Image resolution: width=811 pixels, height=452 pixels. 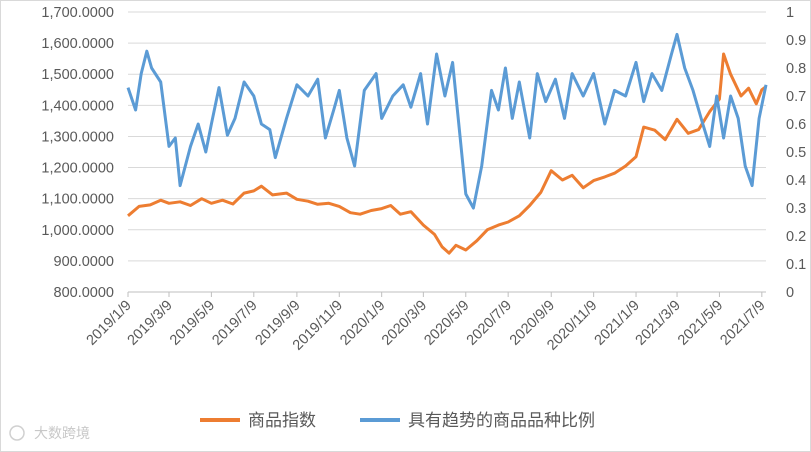 I want to click on x-tick-label: 2020/1/9, so click(x=362, y=323).